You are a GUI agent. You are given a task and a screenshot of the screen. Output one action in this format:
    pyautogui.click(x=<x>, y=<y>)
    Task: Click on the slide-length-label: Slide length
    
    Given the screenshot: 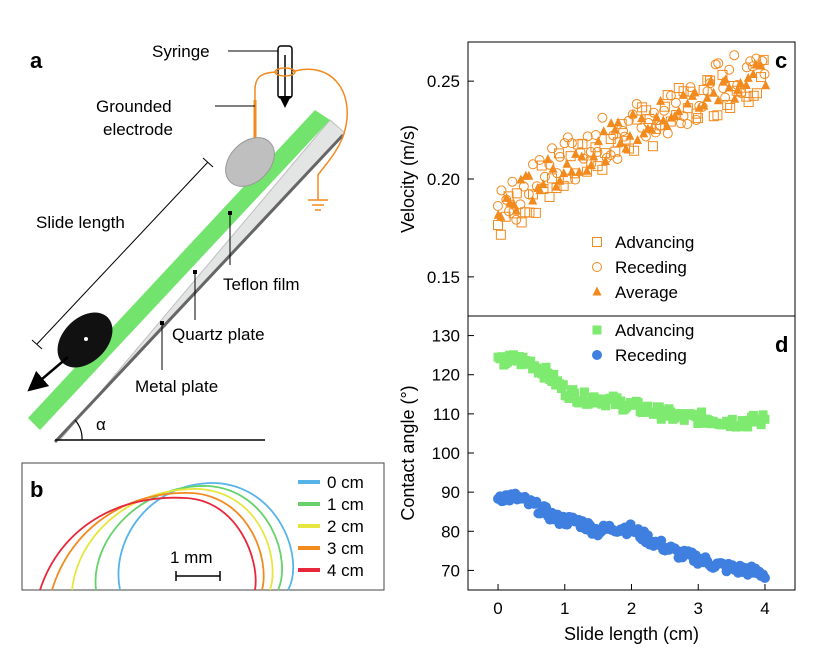 What is the action you would take?
    pyautogui.click(x=80, y=222)
    